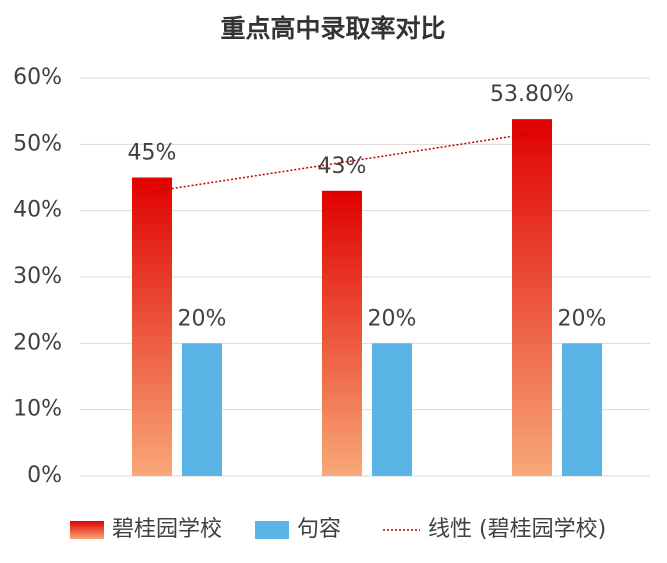  Describe the element at coordinates (37, 276) in the screenshot. I see `y-tick-label: 30%` at that location.